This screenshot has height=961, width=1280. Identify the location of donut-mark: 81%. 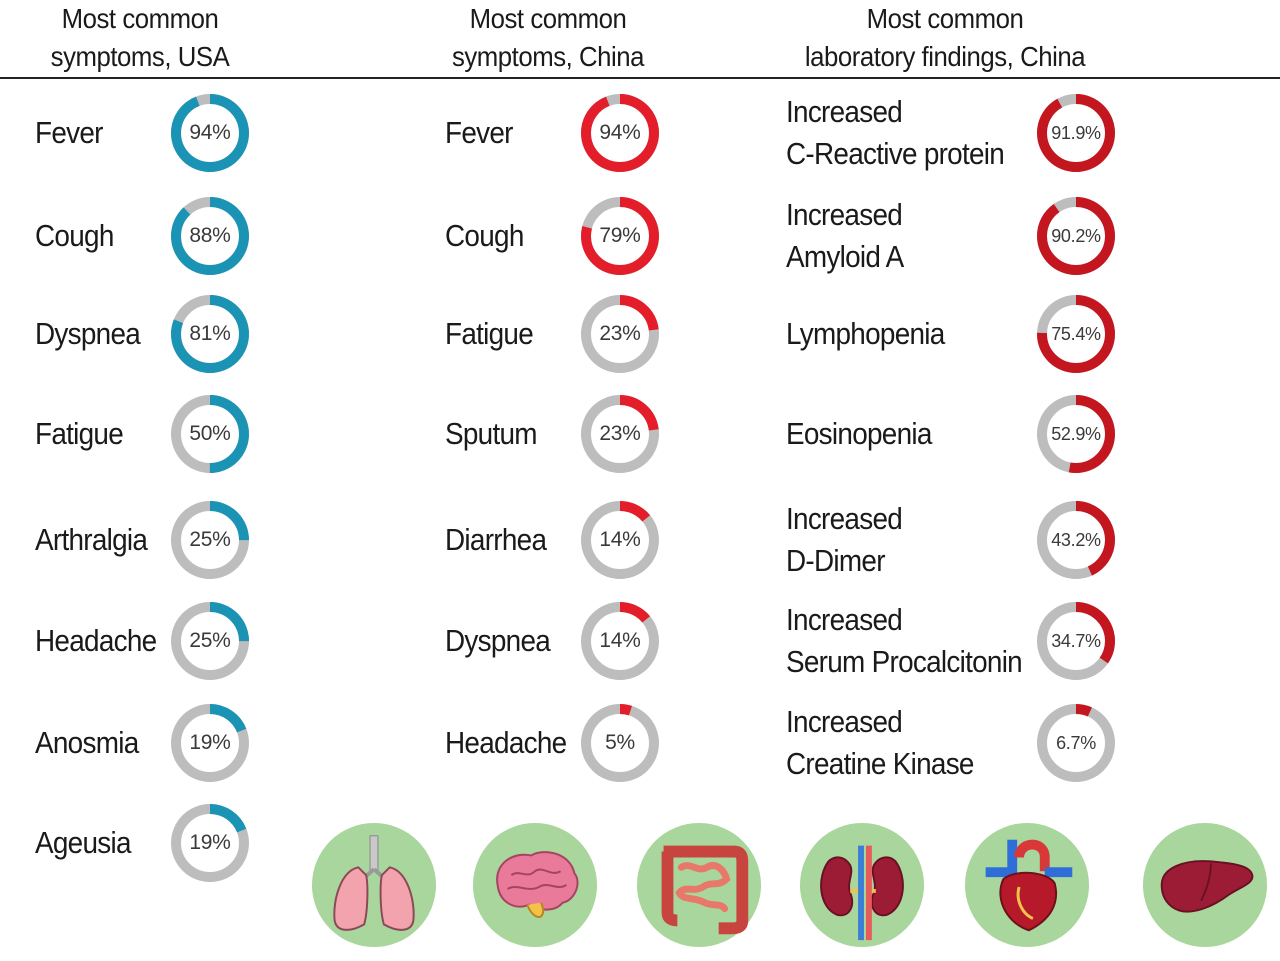
(210, 334).